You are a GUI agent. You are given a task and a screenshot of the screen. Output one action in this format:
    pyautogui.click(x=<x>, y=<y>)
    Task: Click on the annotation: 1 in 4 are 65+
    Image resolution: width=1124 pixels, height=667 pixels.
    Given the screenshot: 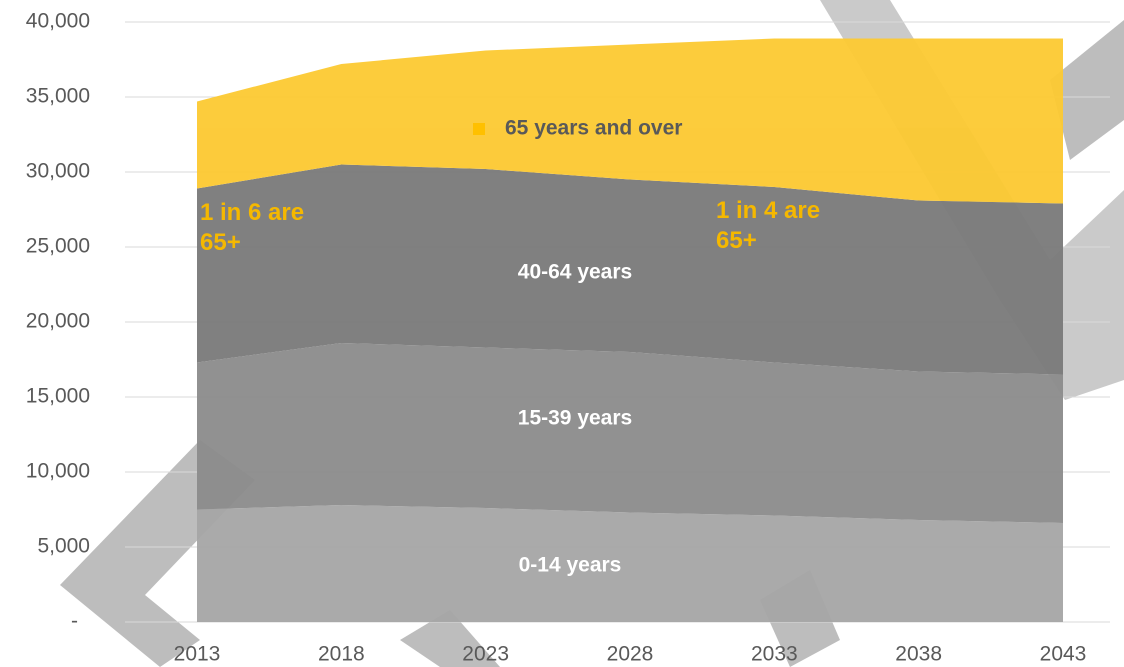 What is the action you would take?
    pyautogui.click(x=768, y=225)
    